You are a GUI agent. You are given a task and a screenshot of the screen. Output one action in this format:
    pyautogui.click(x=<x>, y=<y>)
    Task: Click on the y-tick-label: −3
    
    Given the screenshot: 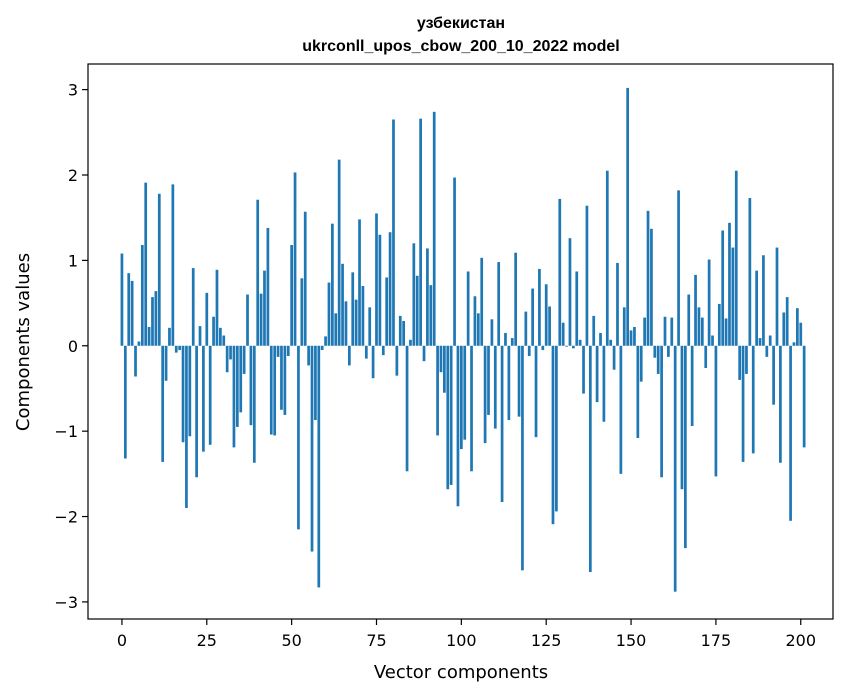 What is the action you would take?
    pyautogui.click(x=66, y=602)
    